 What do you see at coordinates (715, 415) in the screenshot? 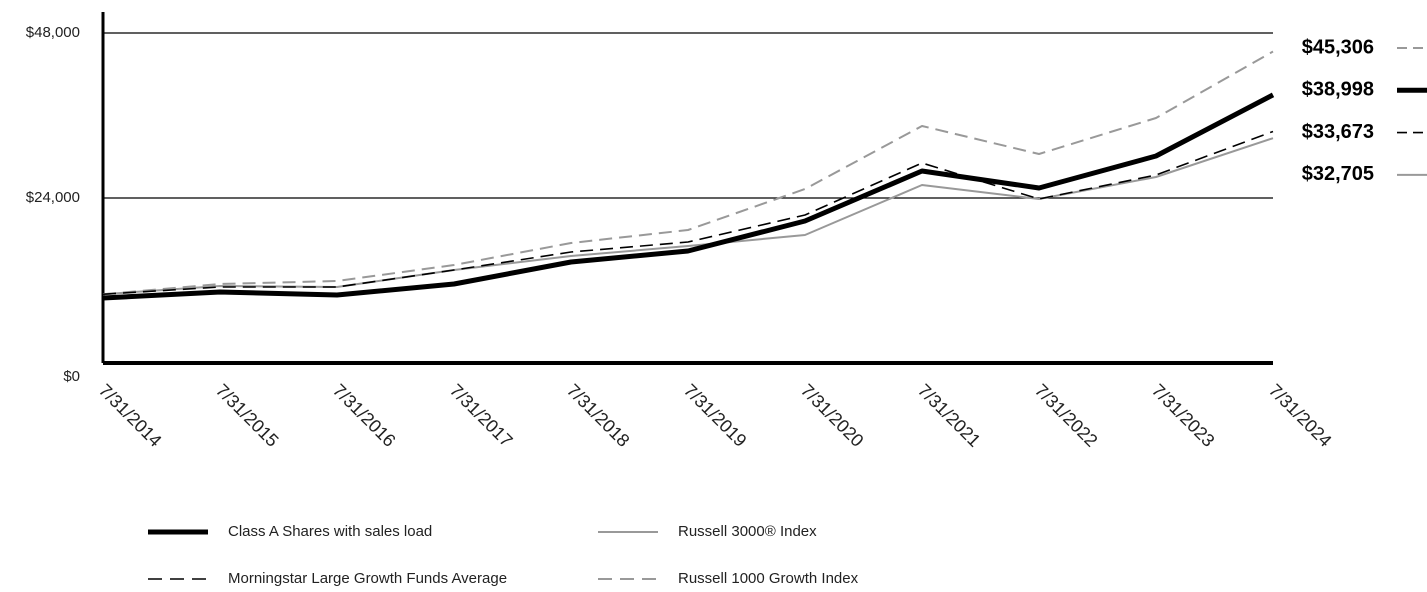
I see `x-tick-label: 7/31/2019` at bounding box center [715, 415].